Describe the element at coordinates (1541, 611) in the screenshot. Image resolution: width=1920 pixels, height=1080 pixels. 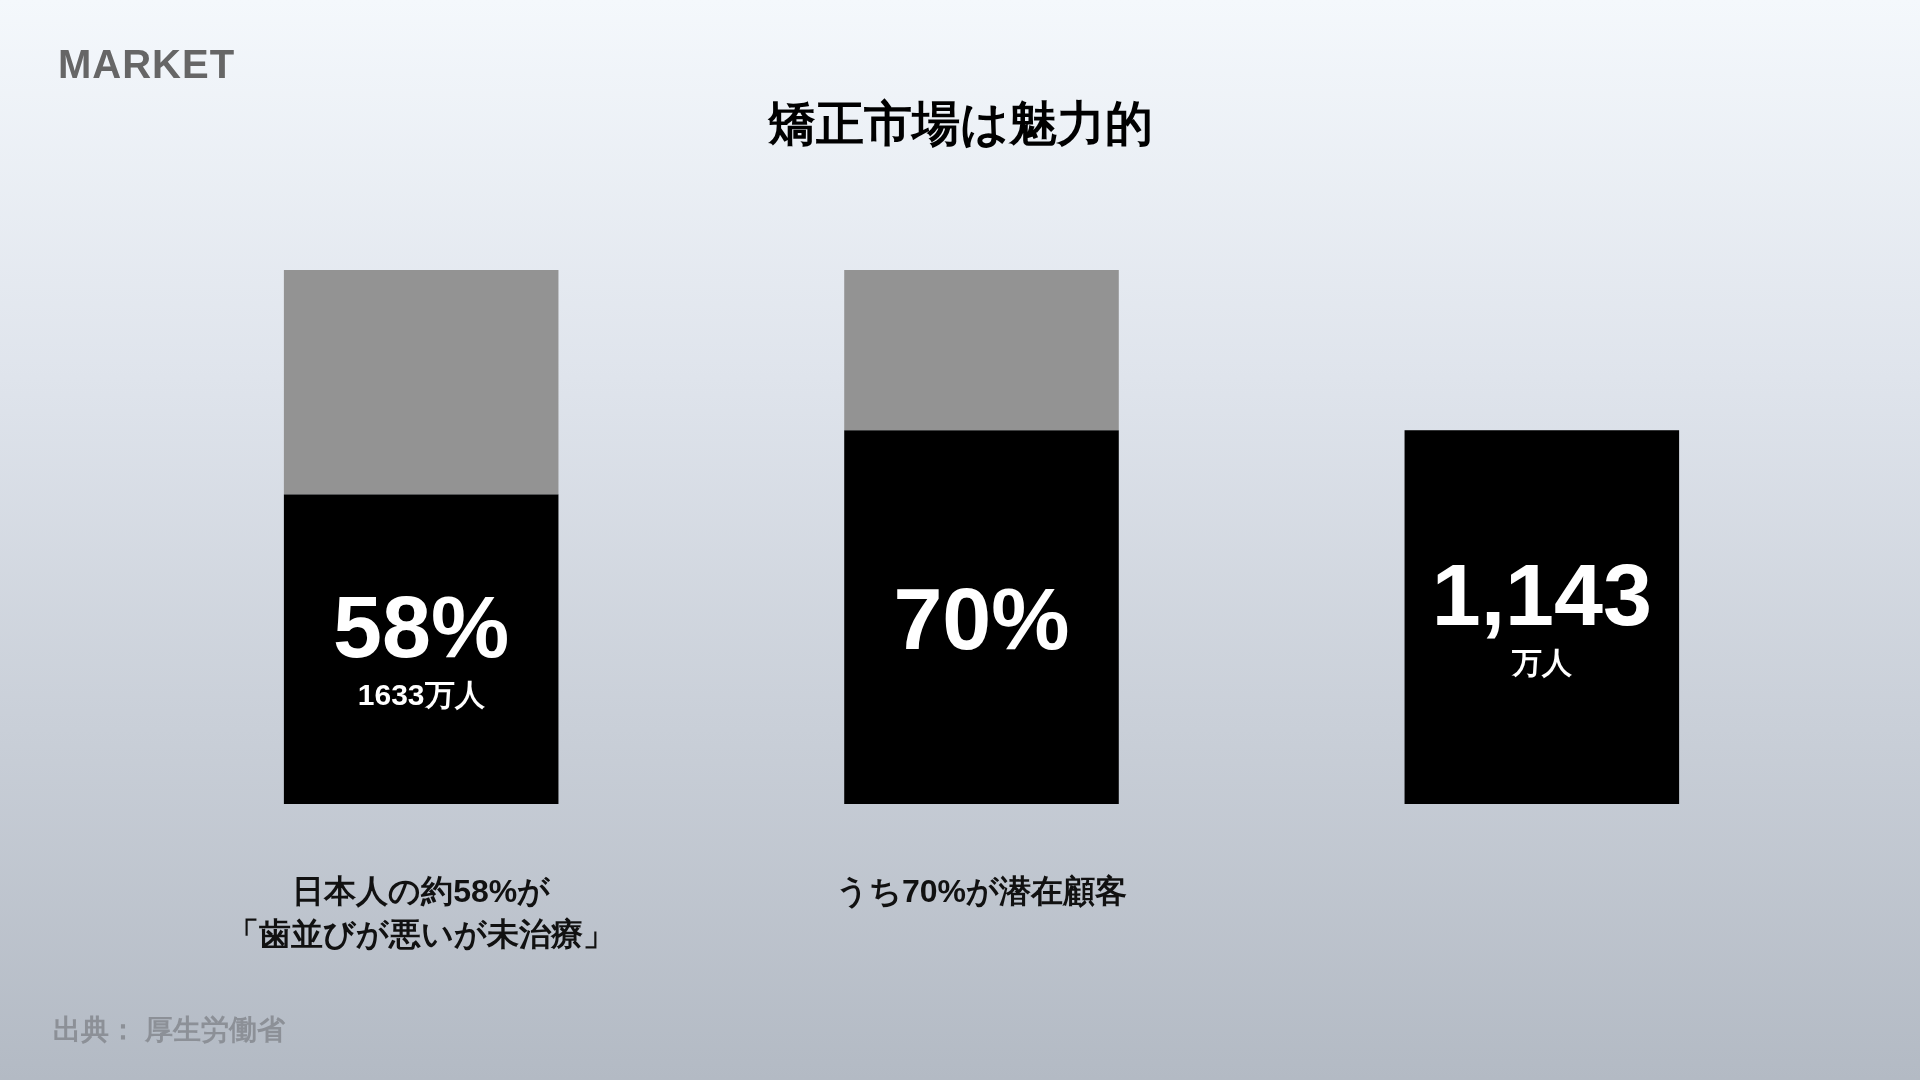
I see `data-label: 1,143 万人` at that location.